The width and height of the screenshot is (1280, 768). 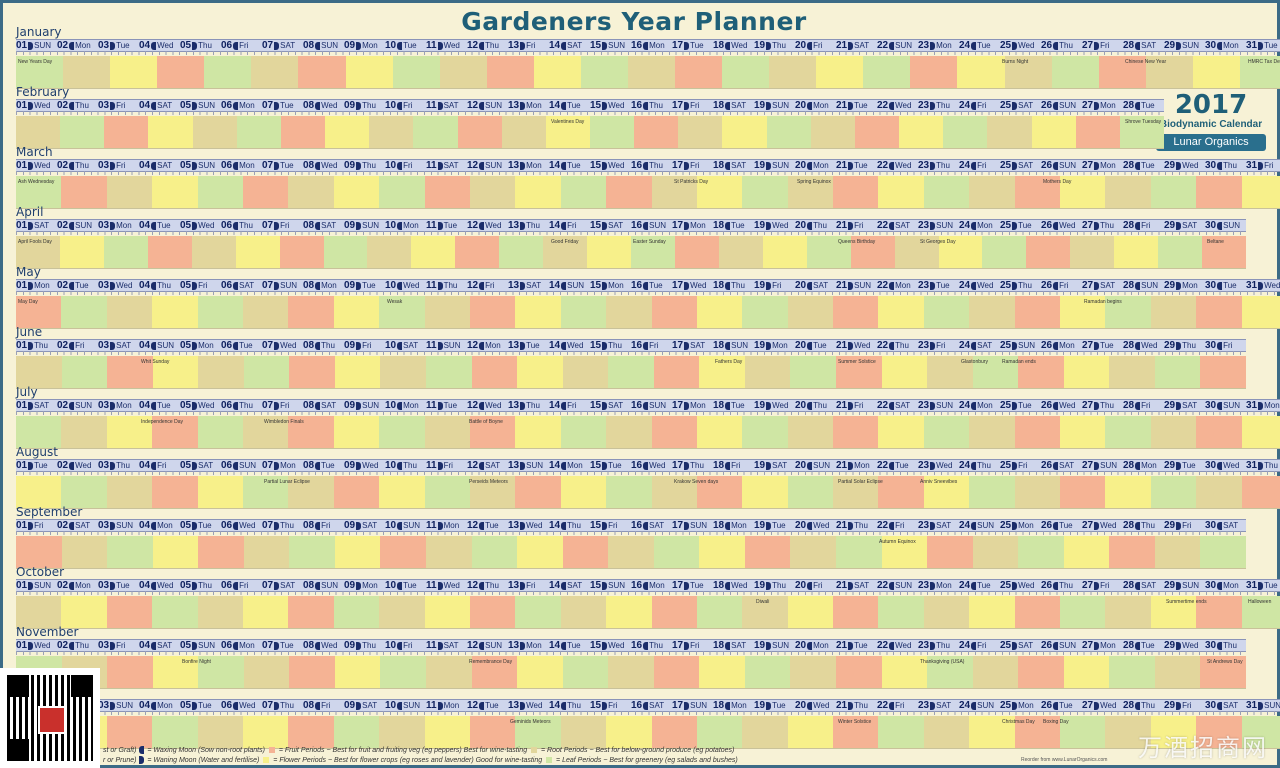 I want to click on day-cell: 30 Mon, so click(x=1225, y=45).